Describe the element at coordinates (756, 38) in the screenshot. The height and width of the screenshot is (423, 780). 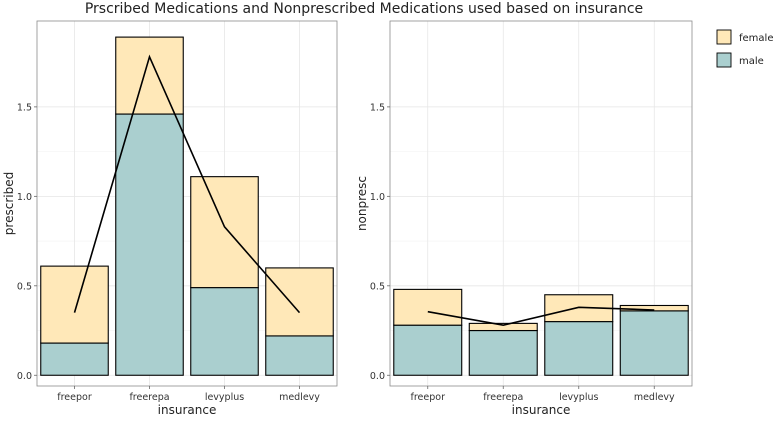
I see `legend-label-female: female` at that location.